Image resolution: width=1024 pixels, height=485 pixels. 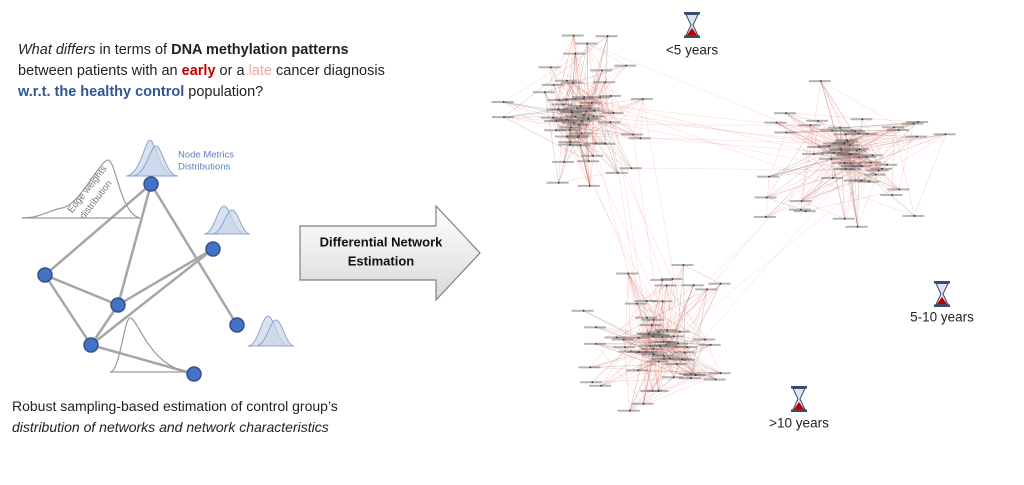 I want to click on weight-curve, so click(x=81, y=189).